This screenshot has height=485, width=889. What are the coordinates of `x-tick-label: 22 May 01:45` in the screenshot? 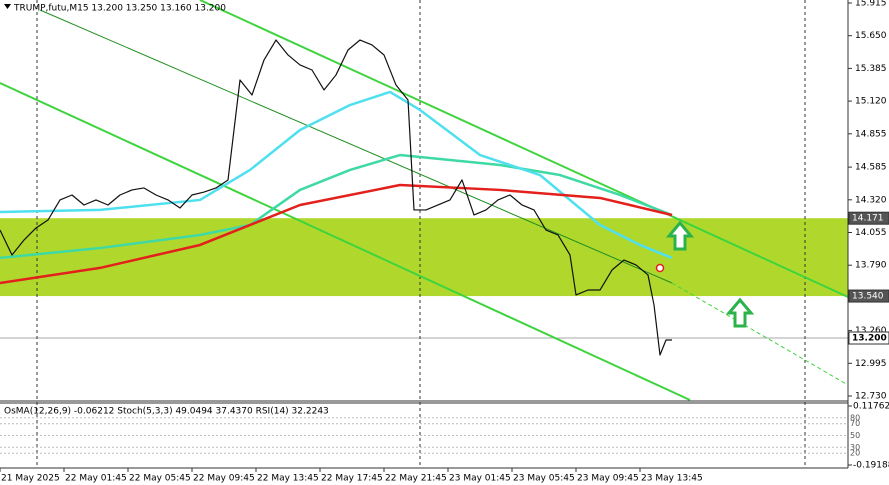 It's located at (96, 479).